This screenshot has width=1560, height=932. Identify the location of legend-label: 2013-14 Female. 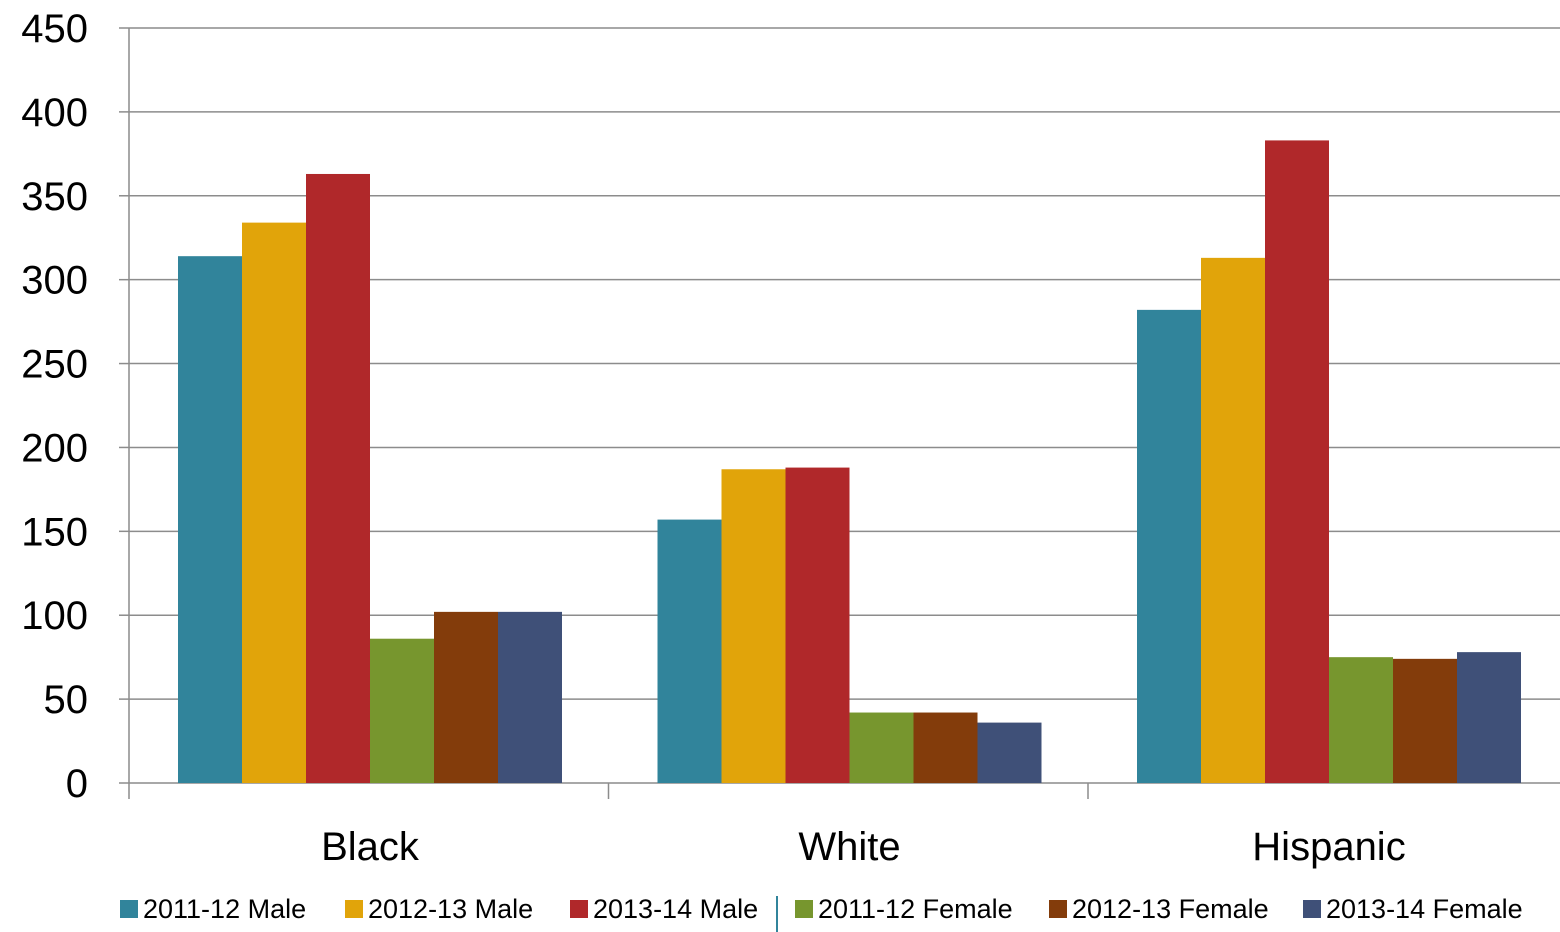
(1424, 909).